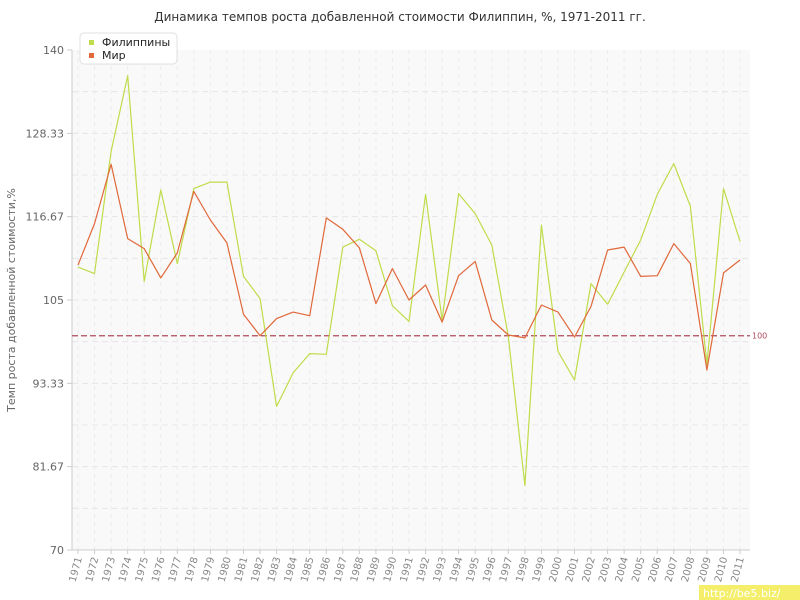 The height and width of the screenshot is (600, 800). What do you see at coordinates (49, 467) in the screenshot?
I see `y-tick-label: 81.67` at bounding box center [49, 467].